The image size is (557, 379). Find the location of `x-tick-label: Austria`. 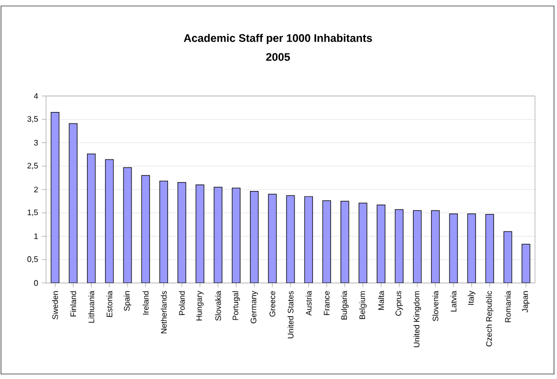

x-tick-label: Austria is located at coordinates (309, 303).